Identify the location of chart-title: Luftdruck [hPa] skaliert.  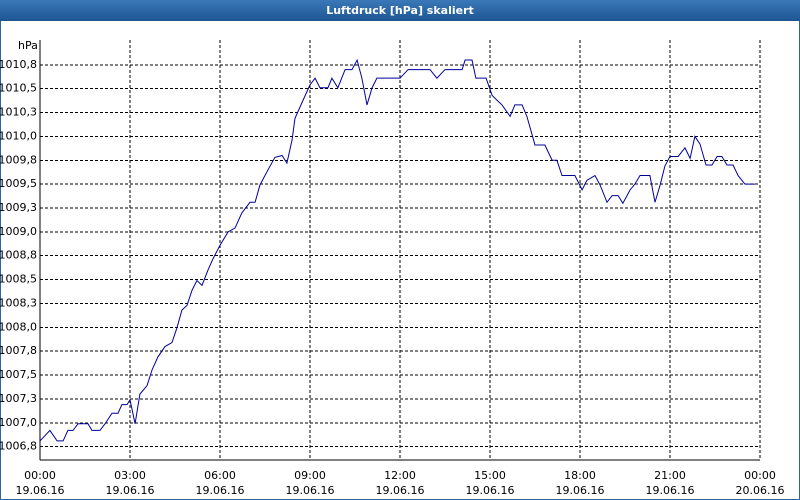
(400, 10).